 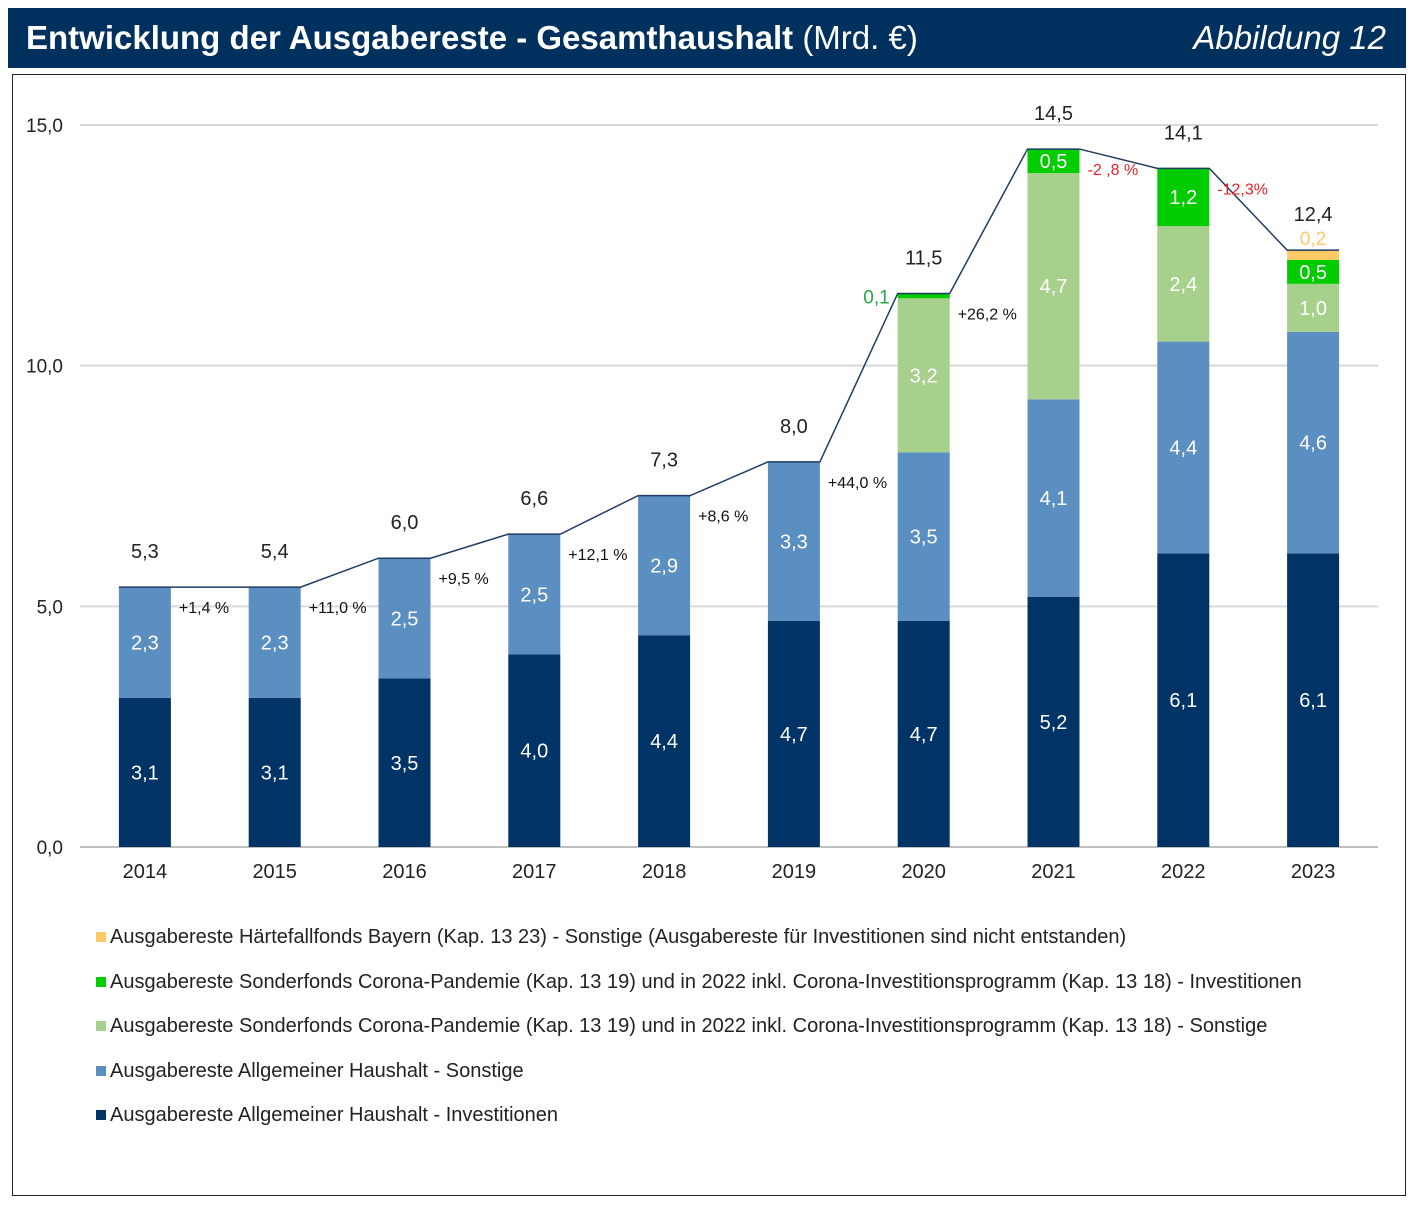 What do you see at coordinates (1313, 239) in the screenshot?
I see `data-label: 0,2` at bounding box center [1313, 239].